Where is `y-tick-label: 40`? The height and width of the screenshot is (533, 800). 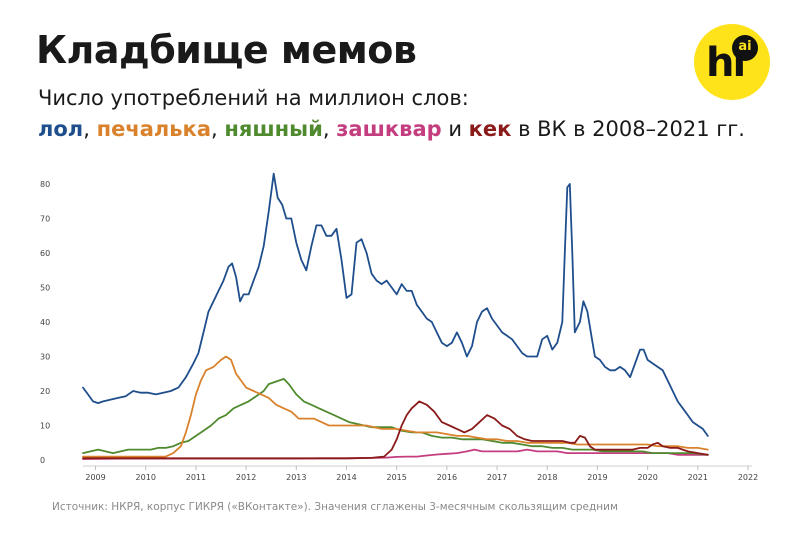 y-tick-label: 40 is located at coordinates (45, 322).